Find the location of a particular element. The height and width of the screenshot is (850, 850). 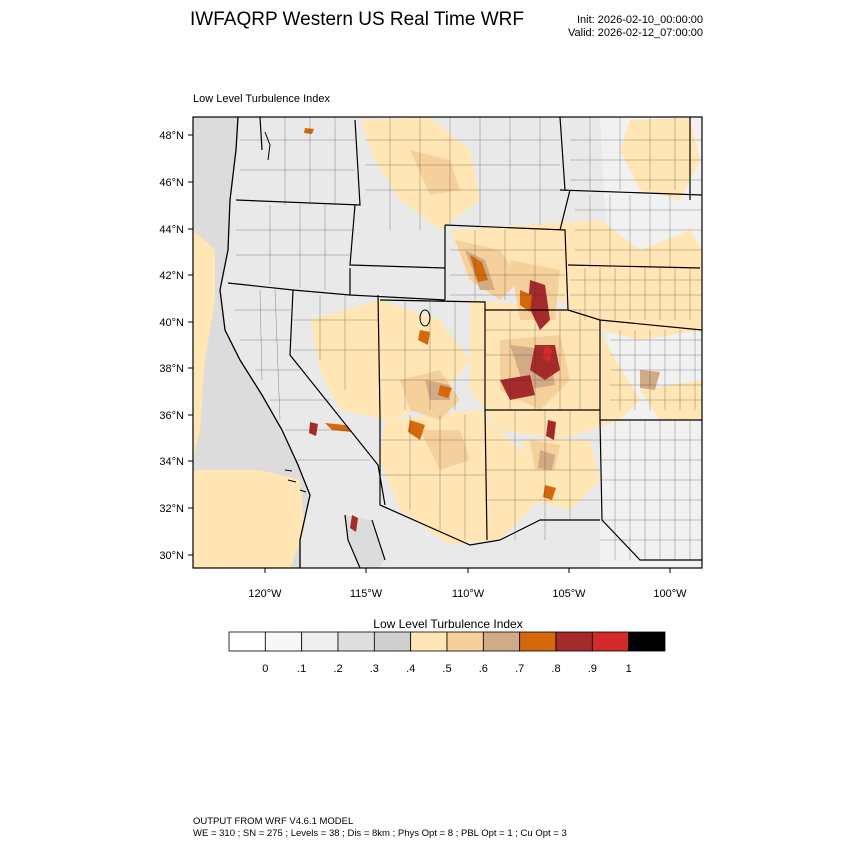

colorbar-label: .5 is located at coordinates (447, 669).